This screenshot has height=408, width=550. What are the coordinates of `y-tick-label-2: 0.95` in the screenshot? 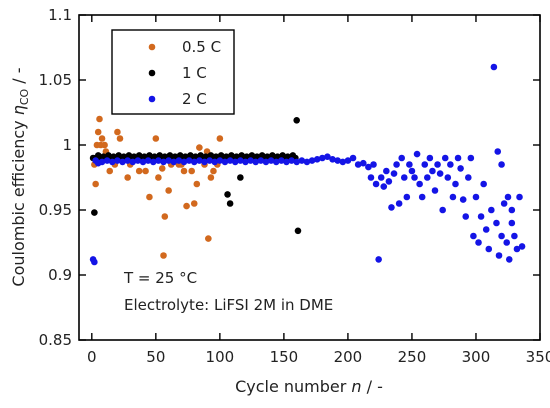 It's located at (55, 210).